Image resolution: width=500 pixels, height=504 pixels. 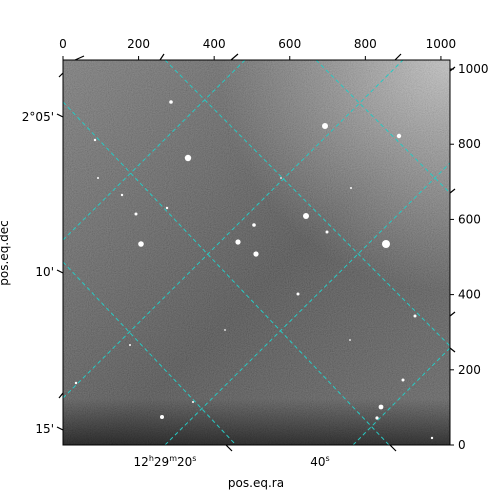 I want to click on dec-tick-label-5: 2°05', so click(x=38, y=117).